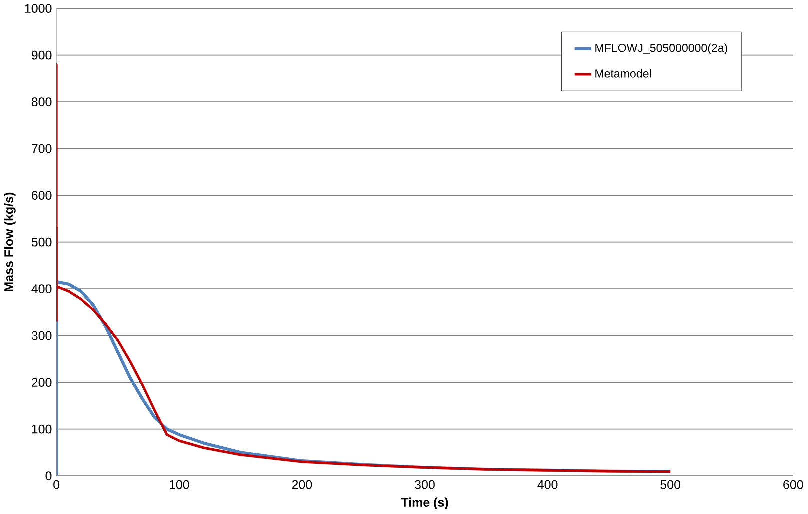  What do you see at coordinates (57, 485) in the screenshot?
I see `x-tick-label: 0` at bounding box center [57, 485].